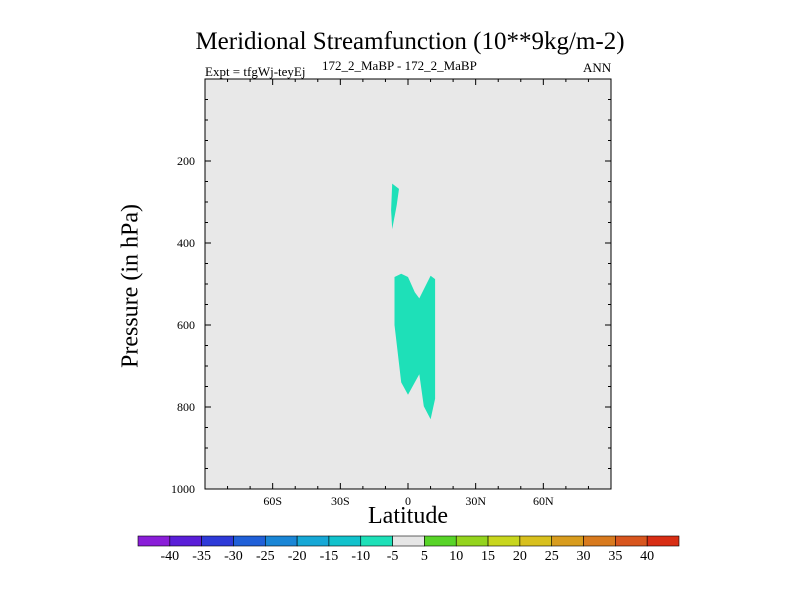 The image size is (800, 600). I want to click on x-tick-label: 60S, so click(272, 501).